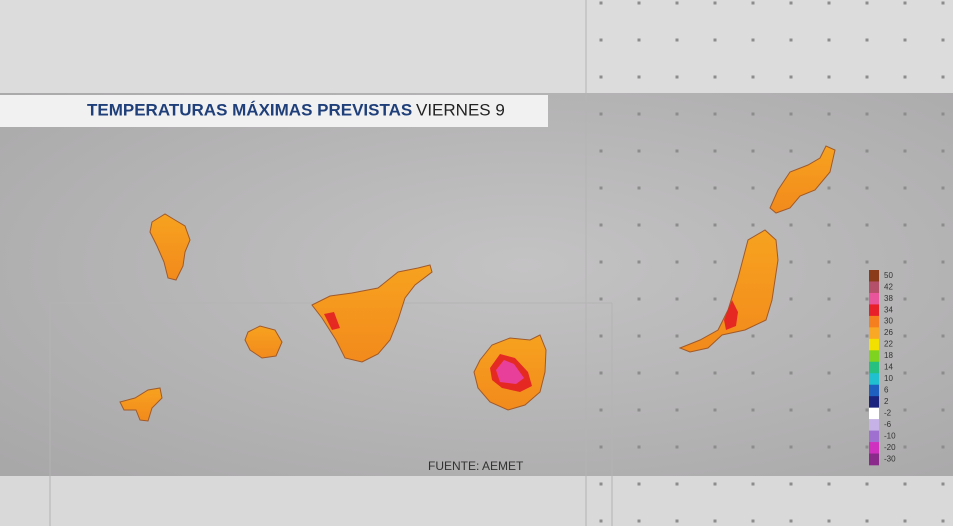  I want to click on title: TEMPERATURAS MÁXIMAS PREVISTAS, so click(249, 109).